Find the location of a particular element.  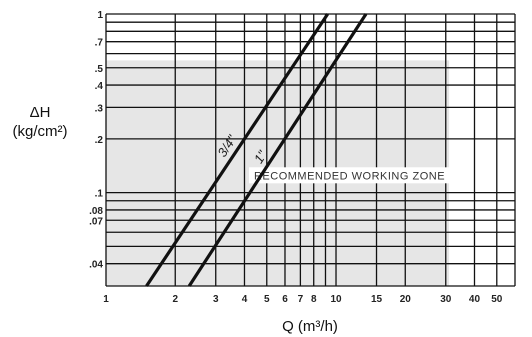

y-tick-labels: 1 .7 .5 .4 .3 .2 .1 .08.07 .04 is located at coordinates (96, 140).